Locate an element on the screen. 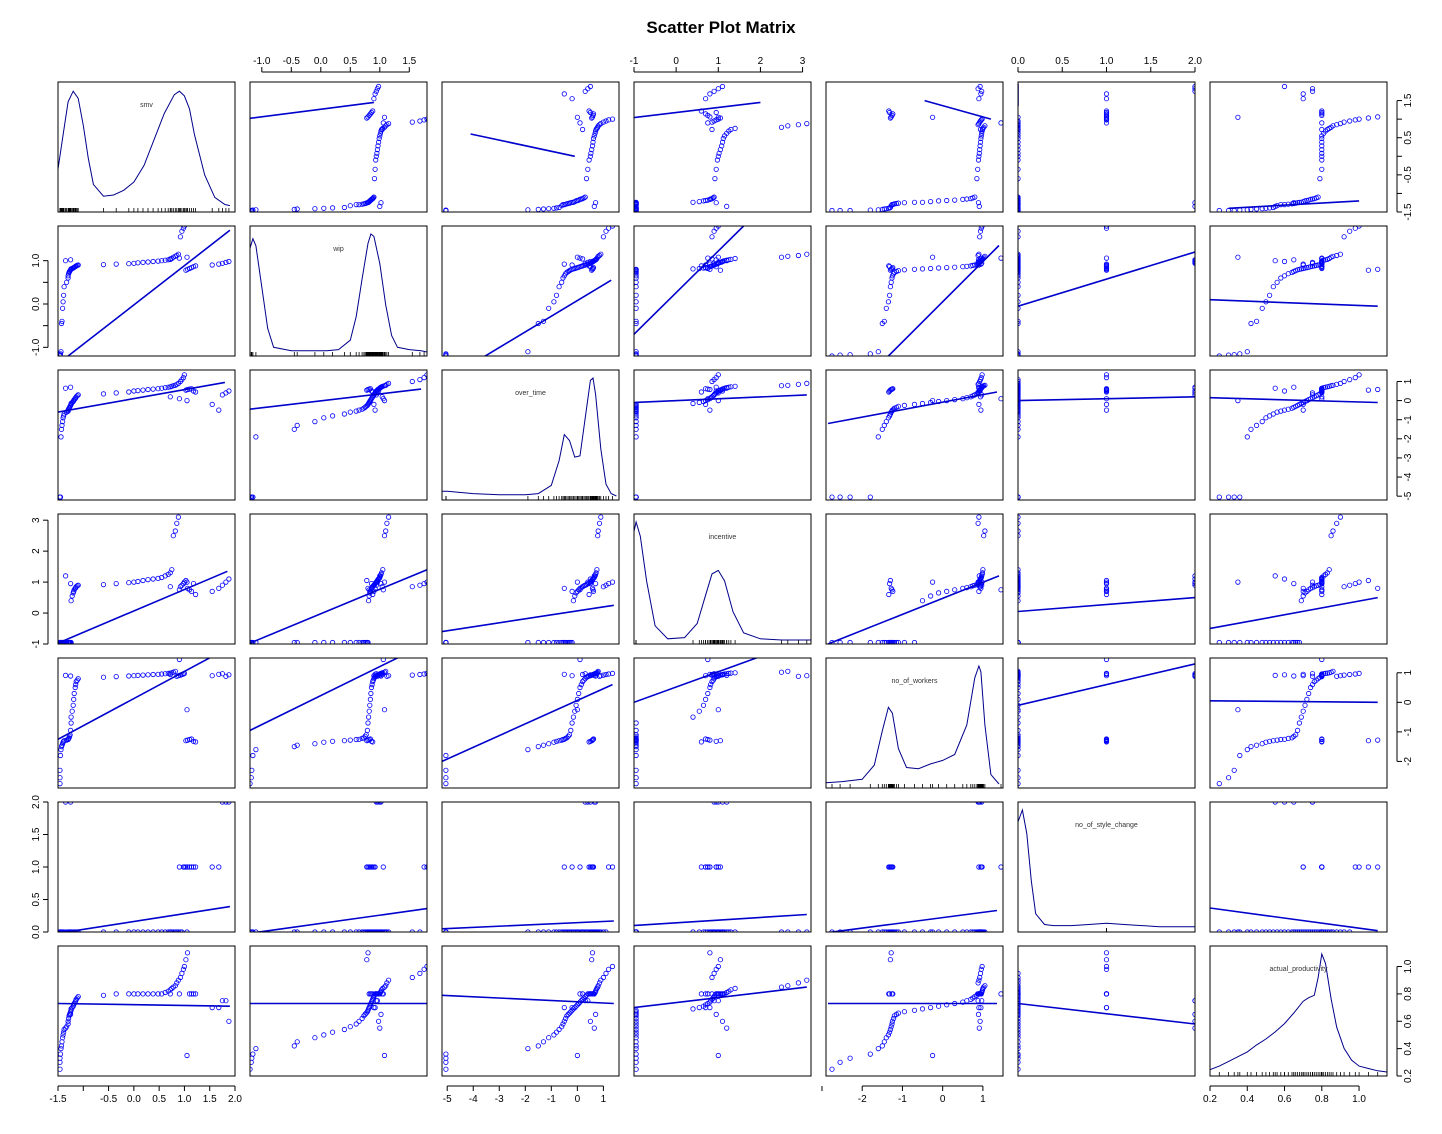  variable-label-no_of_workers: no_of_workers is located at coordinates (915, 681).